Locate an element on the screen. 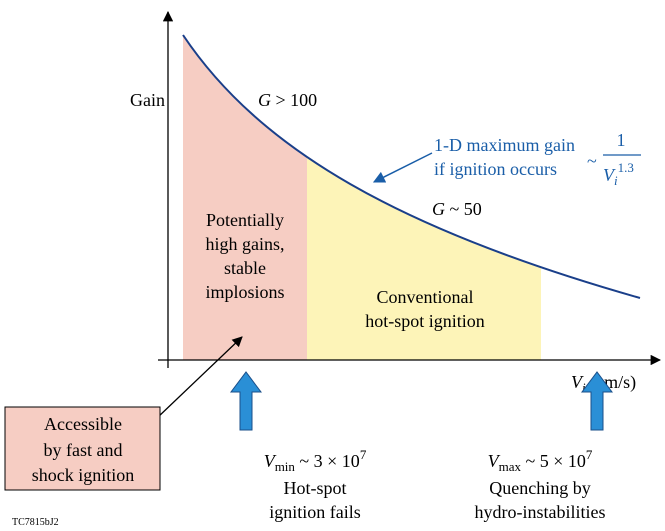 The width and height of the screenshot is (665, 531). box-pointer is located at coordinates (199, 377).